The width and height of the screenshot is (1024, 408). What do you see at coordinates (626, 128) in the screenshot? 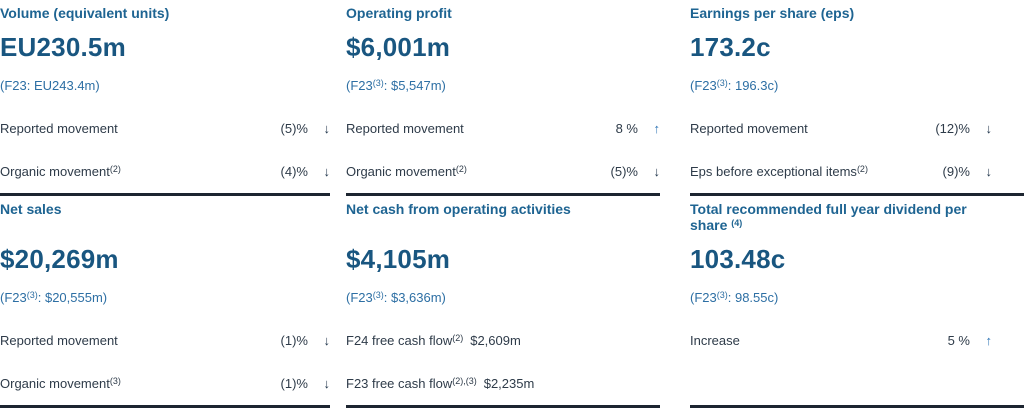
I see `movement-value: 8 %` at bounding box center [626, 128].